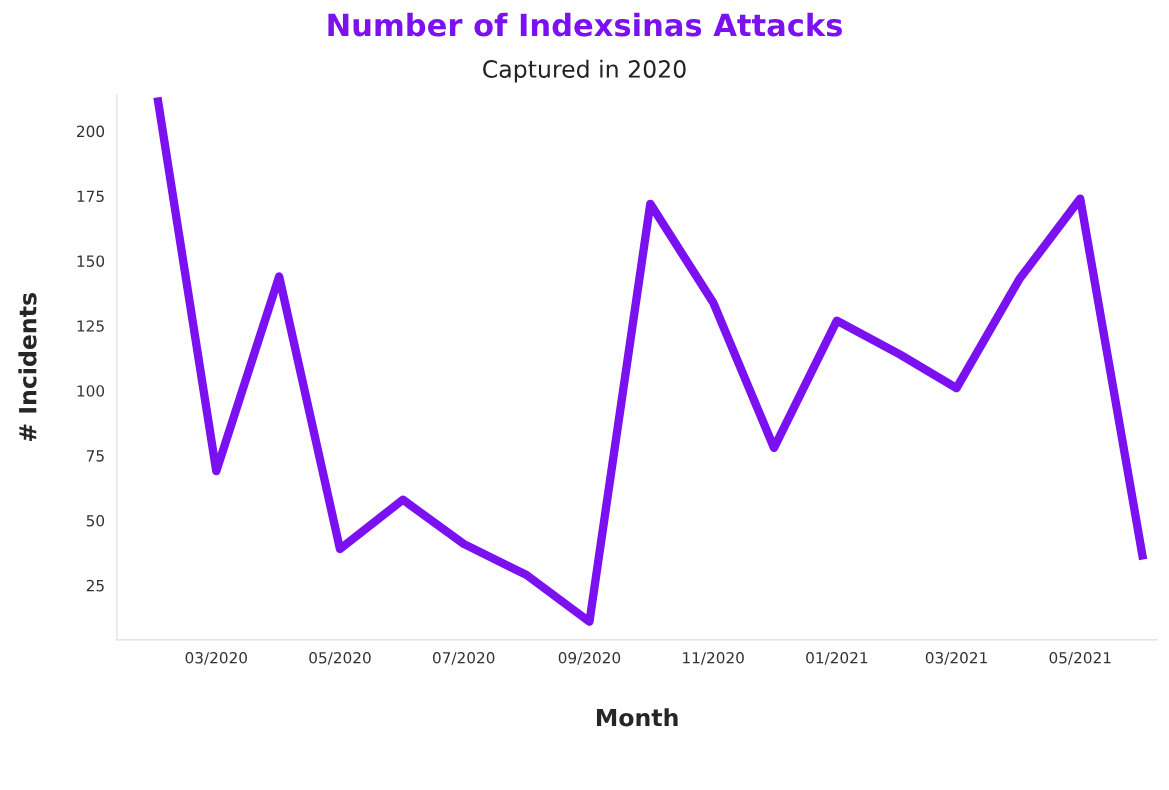 This screenshot has width=1169, height=790. I want to click on y-tick-label: 200, so click(91, 131).